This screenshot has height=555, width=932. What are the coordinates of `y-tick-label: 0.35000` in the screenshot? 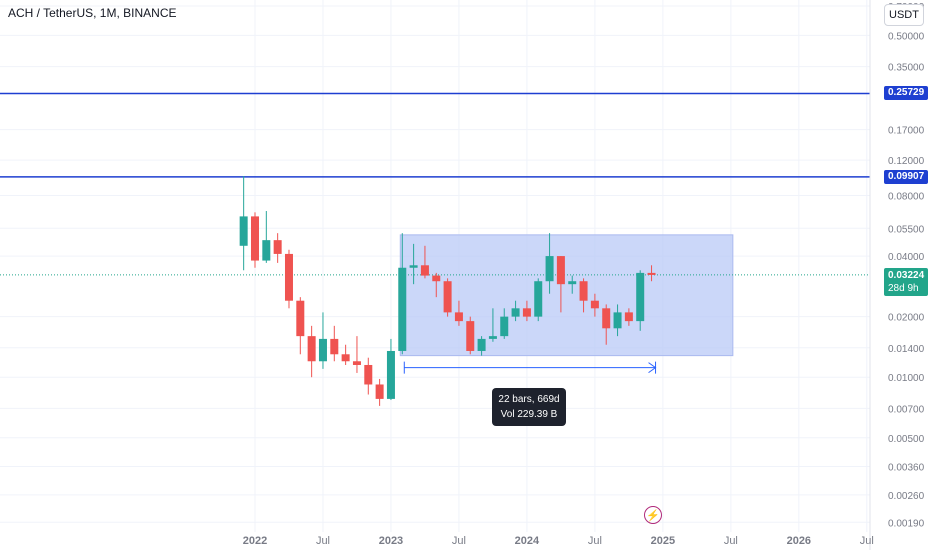 It's located at (906, 68).